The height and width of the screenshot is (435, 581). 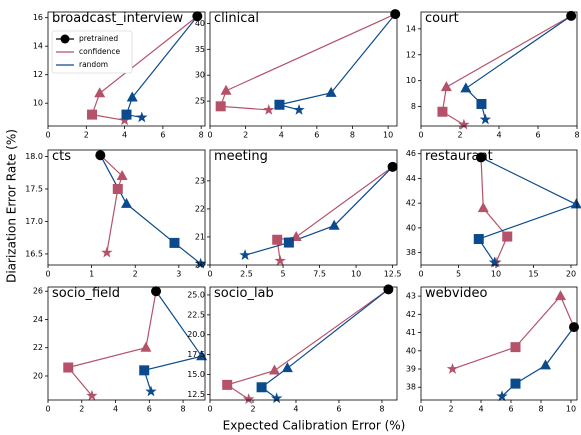 What do you see at coordinates (34, 221) in the screenshot?
I see `y-tick-label: 17.0` at bounding box center [34, 221].